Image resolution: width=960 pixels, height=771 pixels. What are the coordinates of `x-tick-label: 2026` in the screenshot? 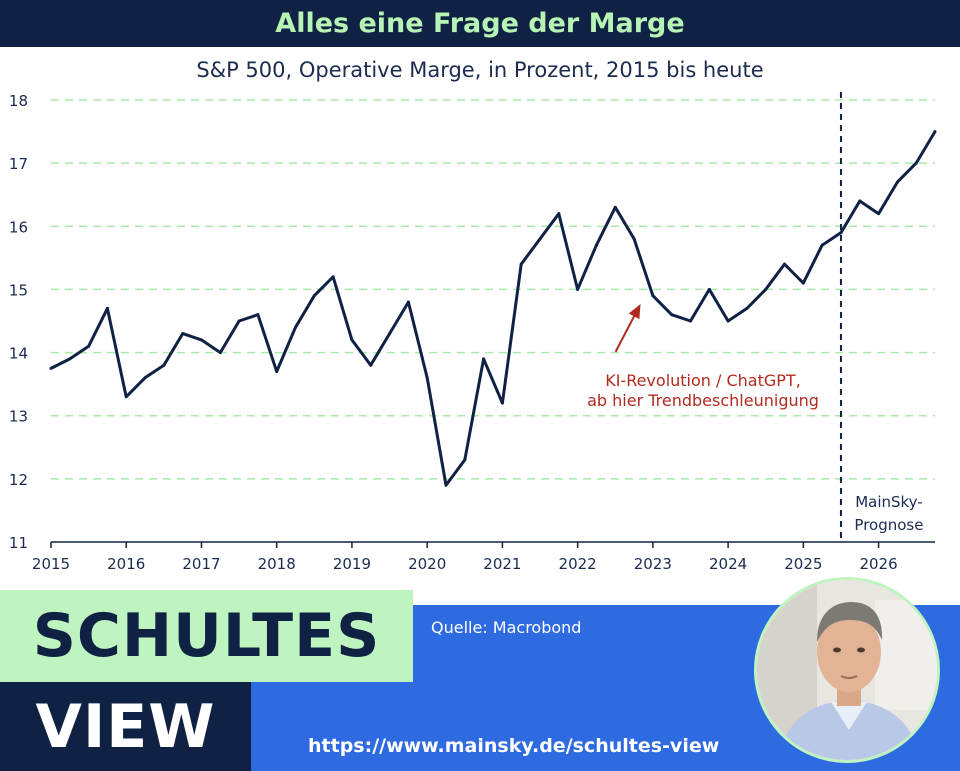 It's located at (878, 564).